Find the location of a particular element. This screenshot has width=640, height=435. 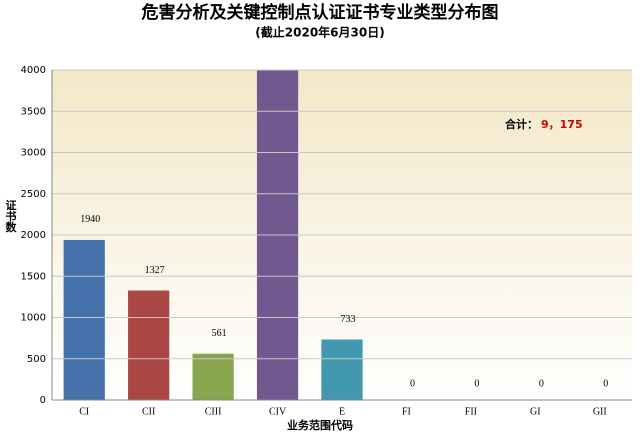

x-tick-label: GII is located at coordinates (600, 411).